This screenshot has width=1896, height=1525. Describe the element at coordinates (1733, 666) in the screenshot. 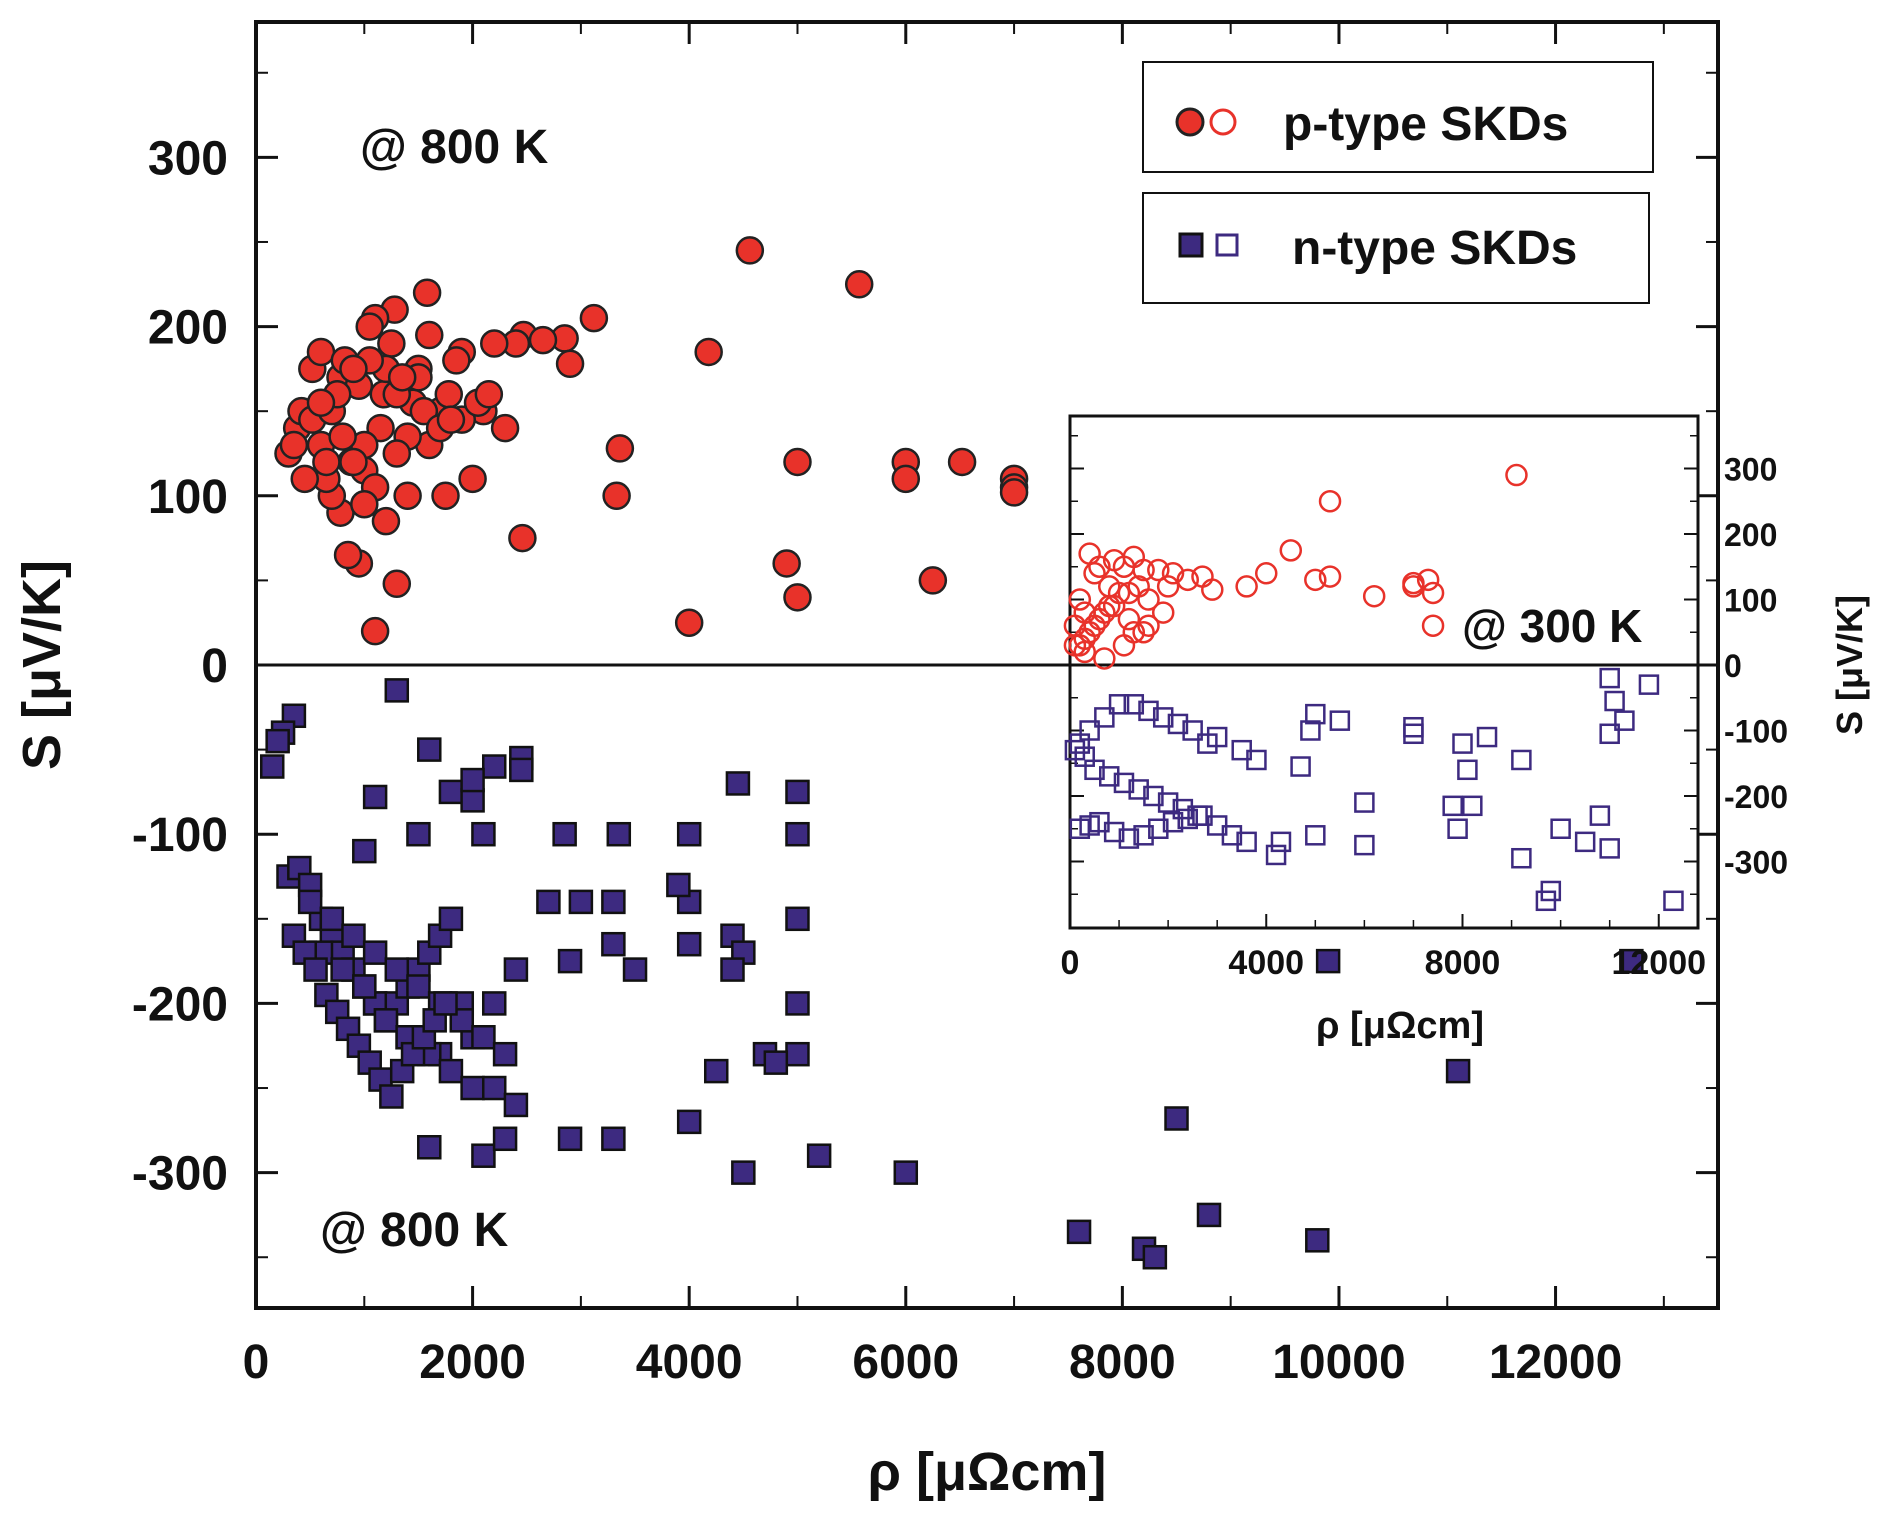

I see `inset-y-tick-label: 0` at that location.